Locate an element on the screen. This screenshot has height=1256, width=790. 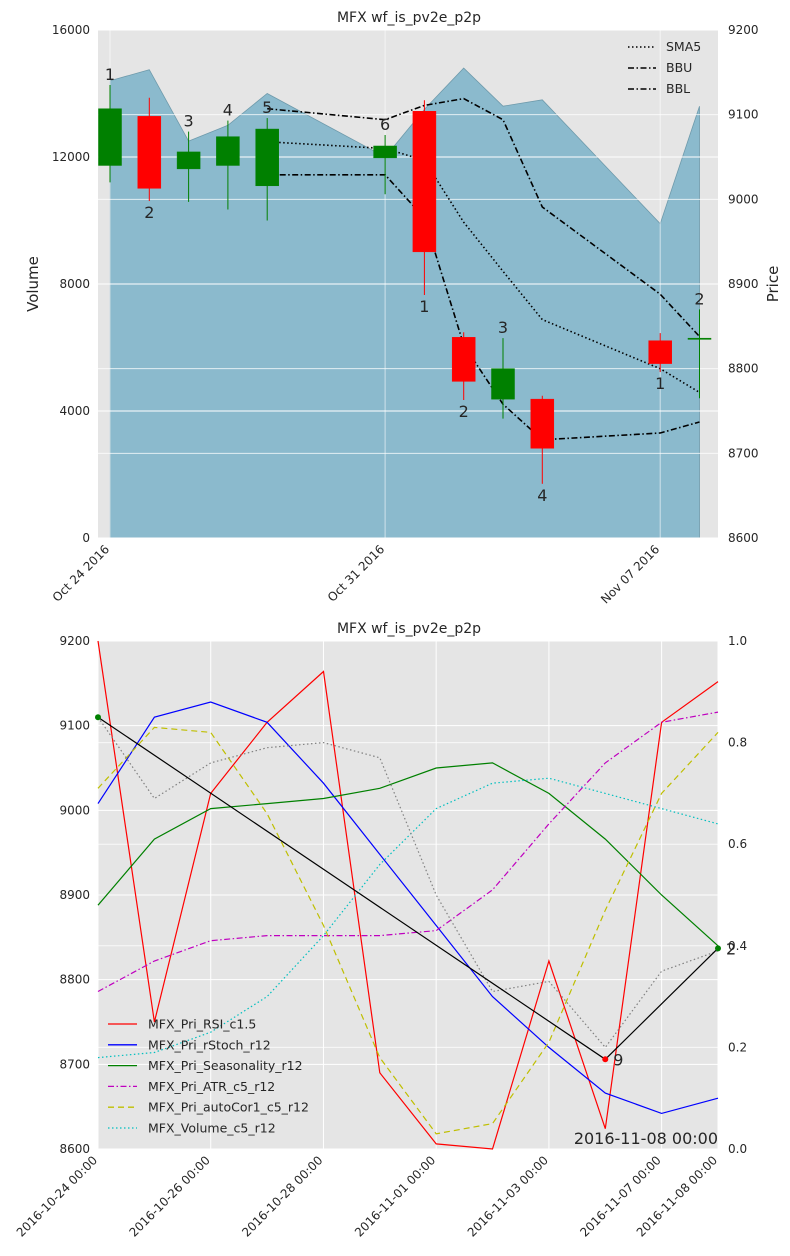
legend-label: SMA5 is located at coordinates (683, 46).